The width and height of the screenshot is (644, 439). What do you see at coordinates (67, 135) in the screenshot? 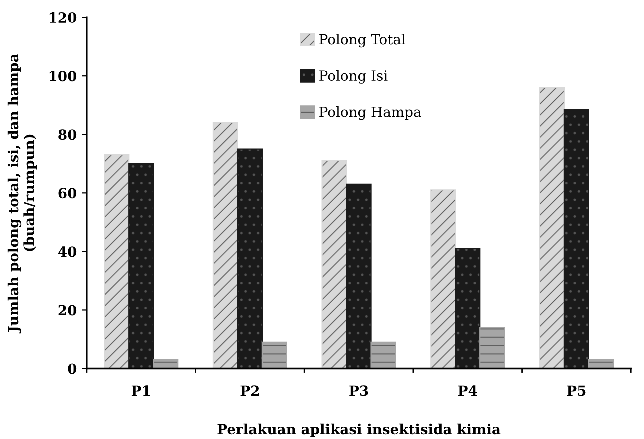
I see `y-tick-label: 80` at bounding box center [67, 135].